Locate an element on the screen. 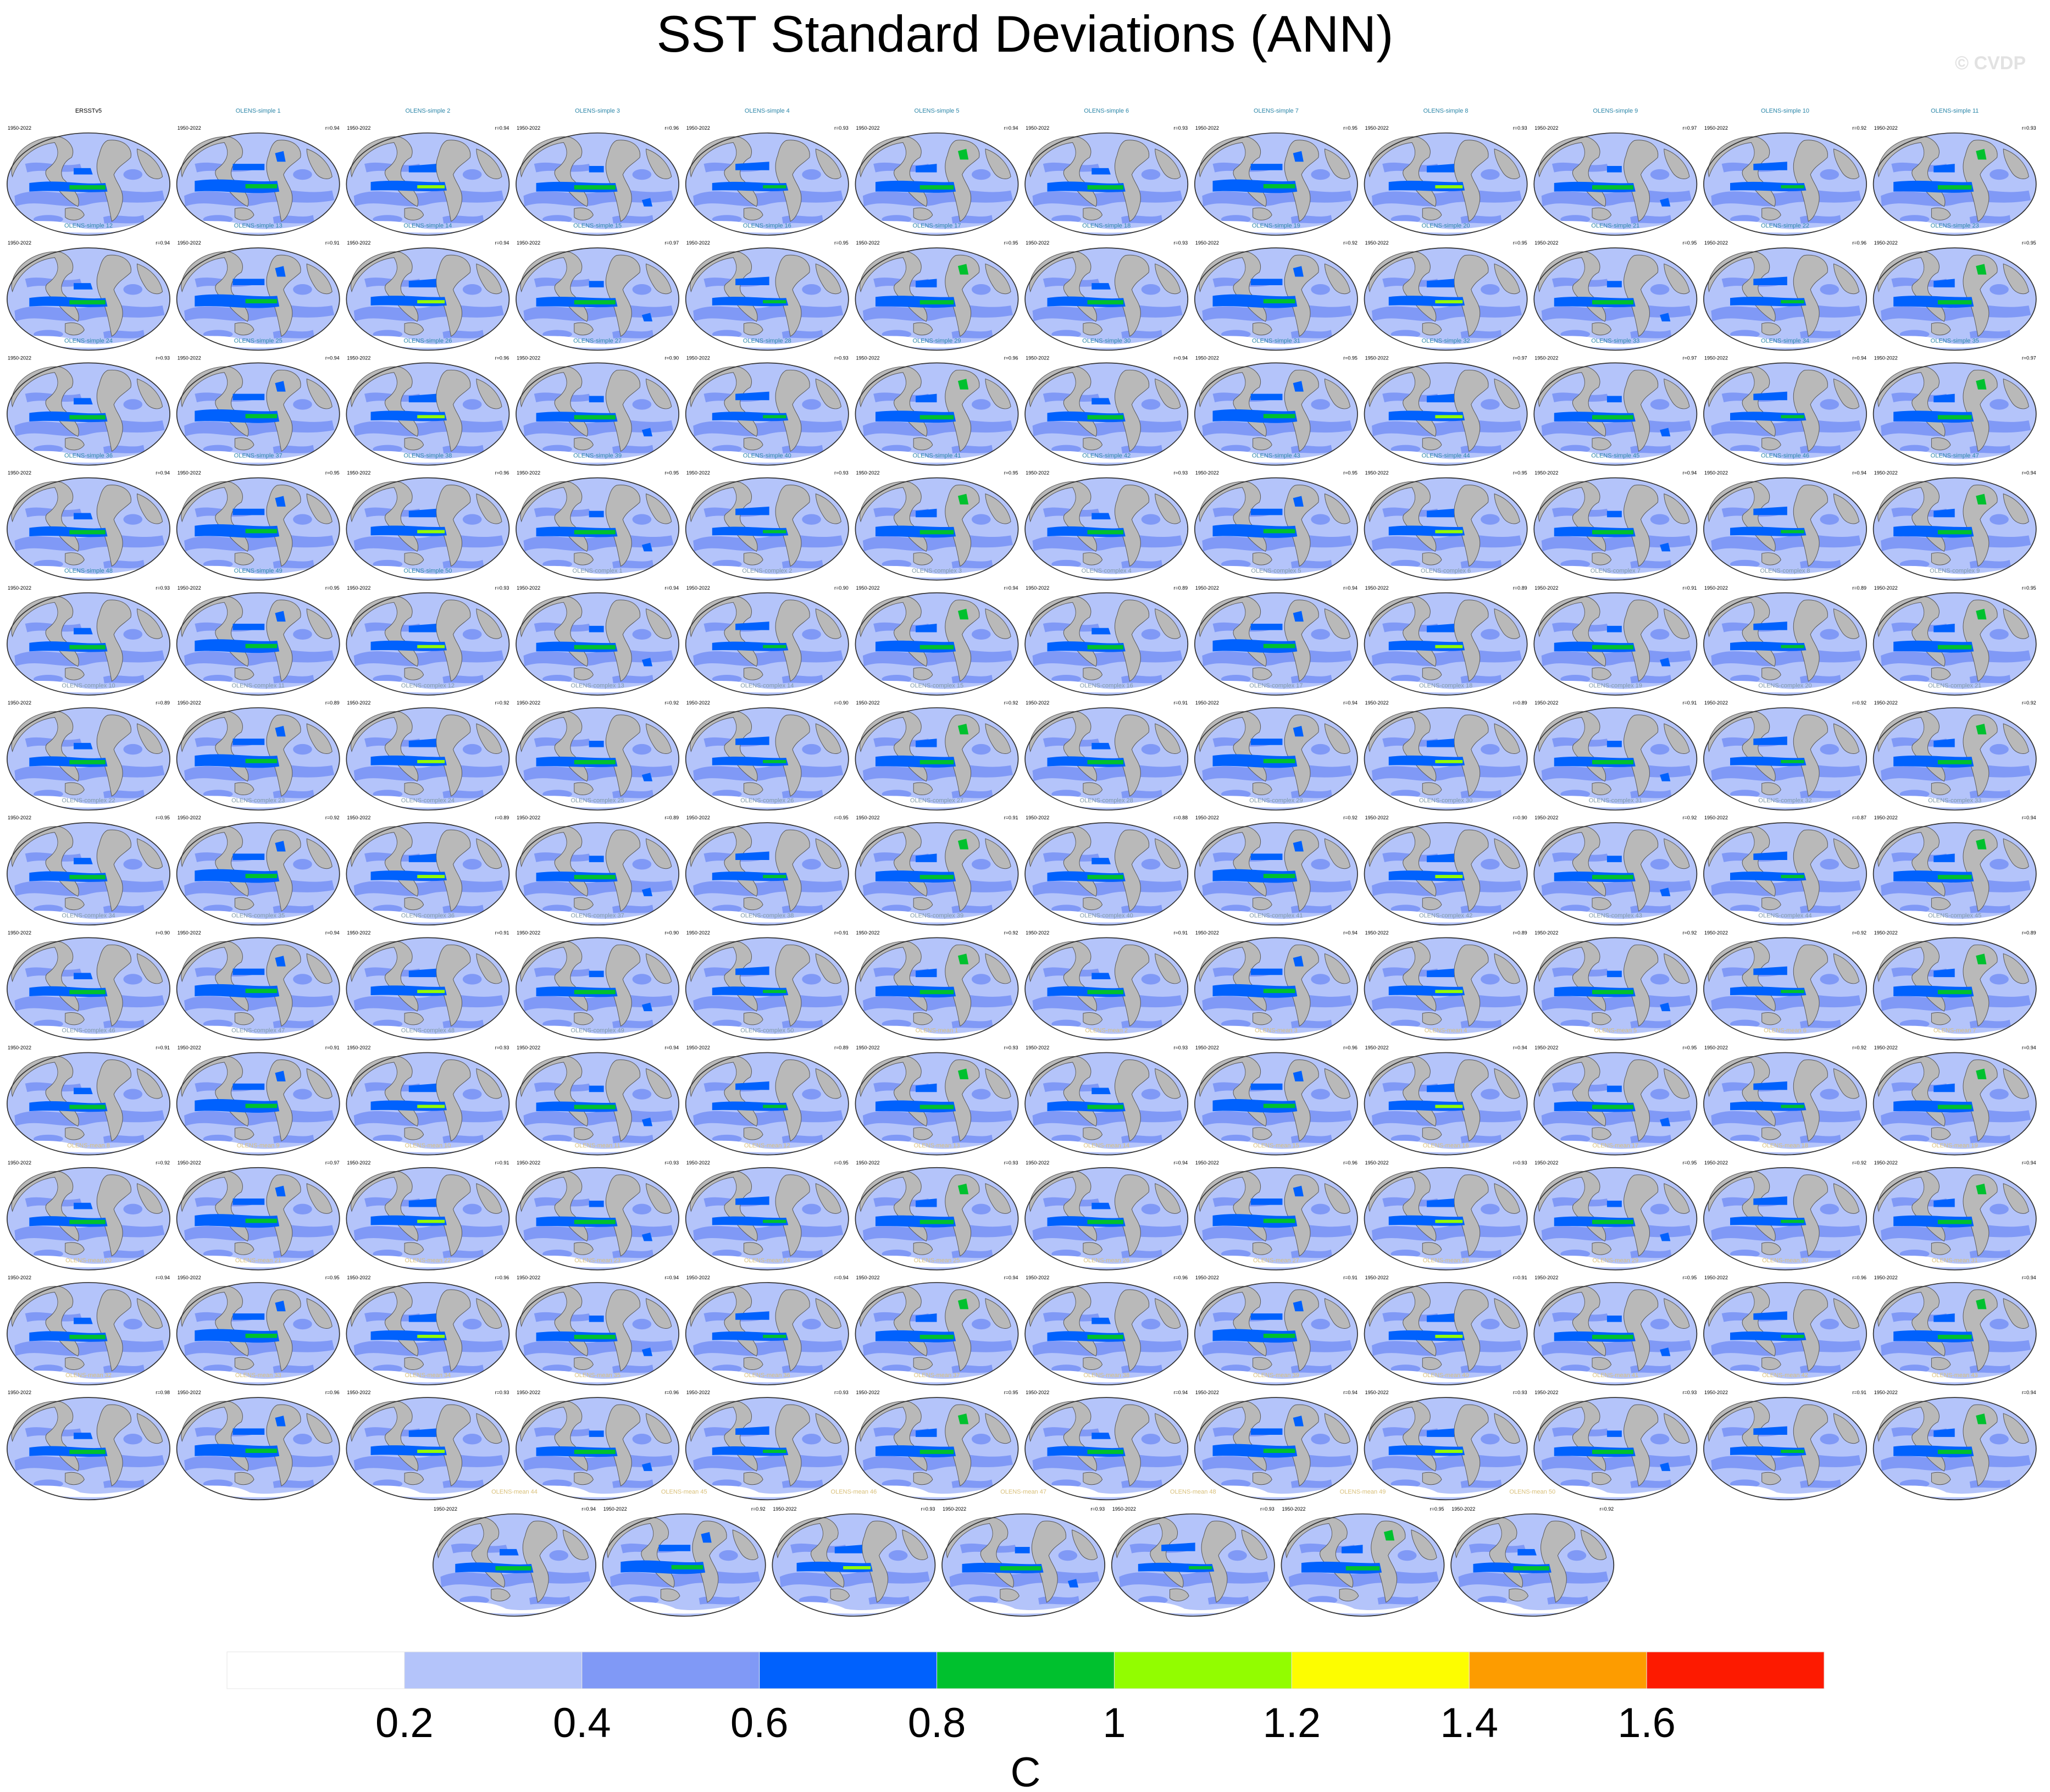 The height and width of the screenshot is (1792, 2050). map-panel: OLENS-complex 2 1950-2022 r=0.90 is located at coordinates (767, 632).